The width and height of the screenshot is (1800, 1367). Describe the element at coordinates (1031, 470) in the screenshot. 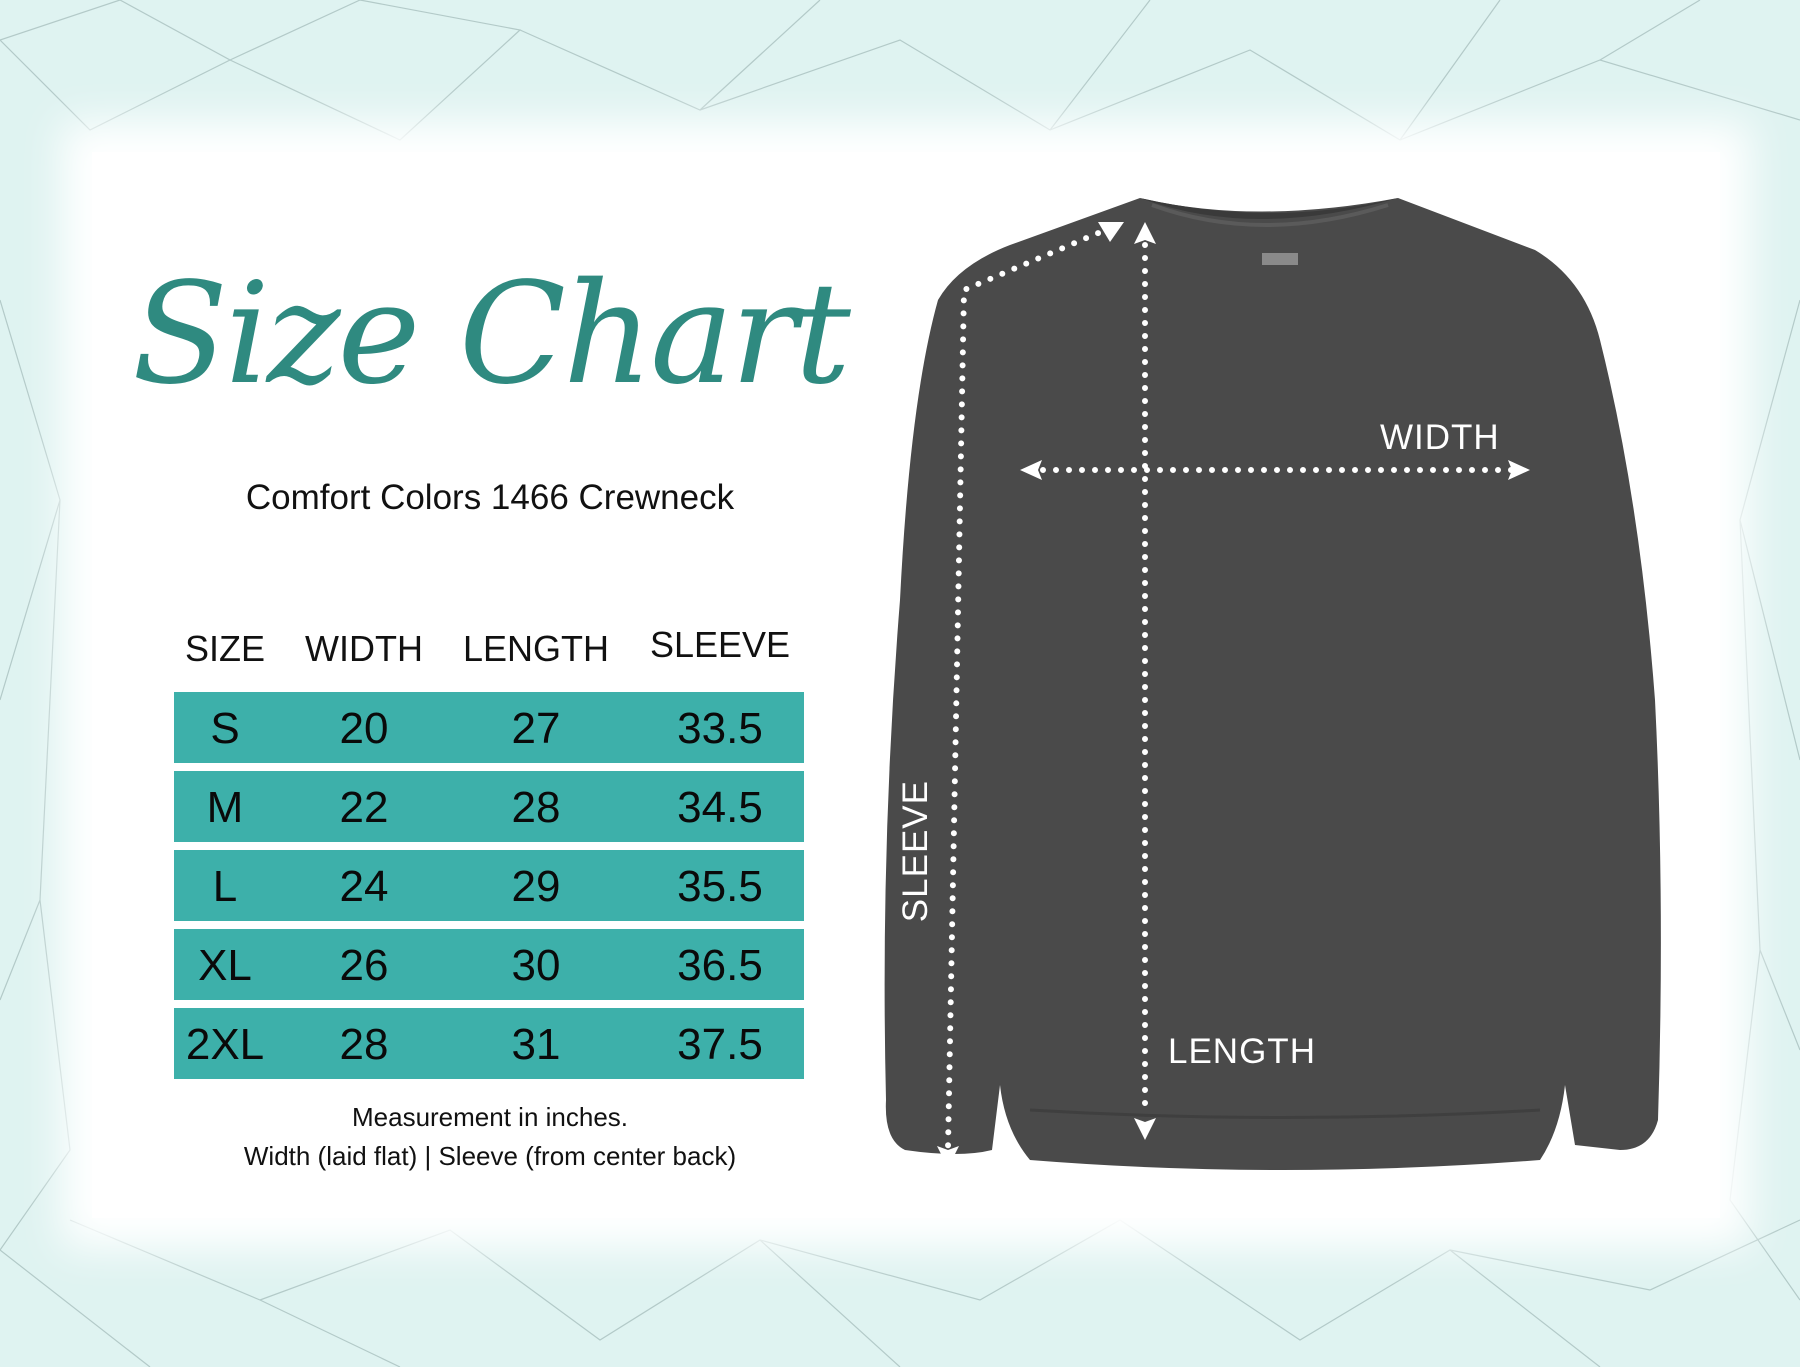

I see `arrow-left-icon` at that location.